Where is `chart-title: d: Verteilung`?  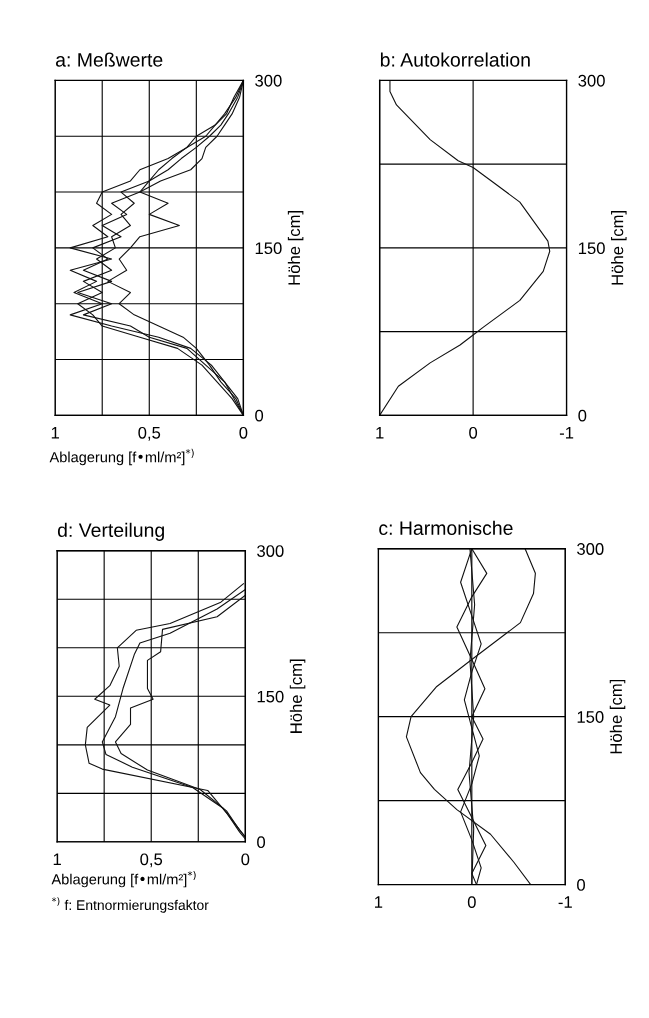 chart-title: d: Verteilung is located at coordinates (110, 531).